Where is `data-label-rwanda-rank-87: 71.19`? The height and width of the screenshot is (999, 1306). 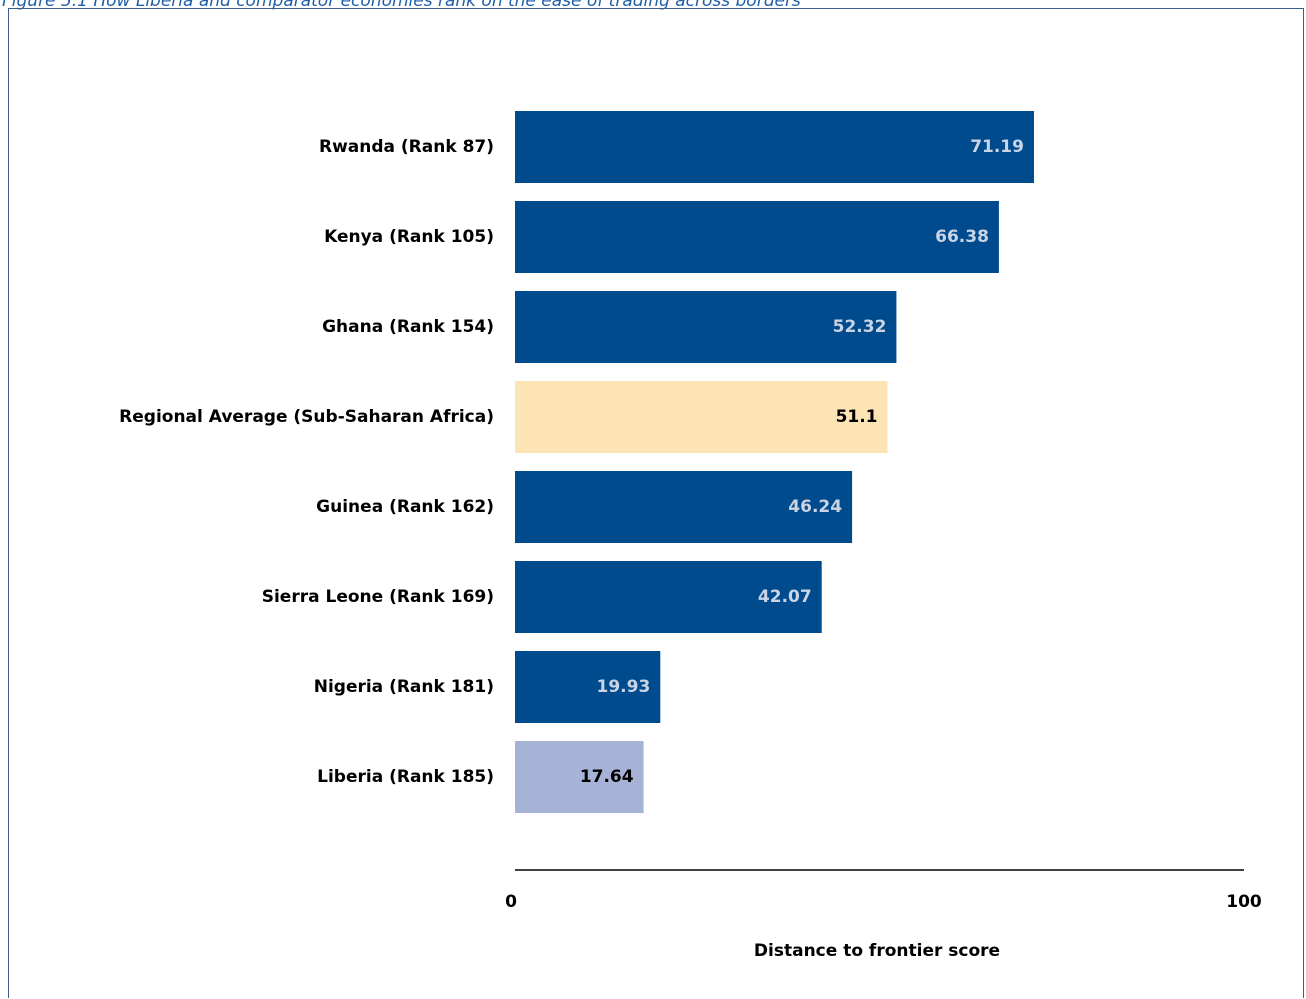 data-label-rwanda-rank-87: 71.19 is located at coordinates (997, 147).